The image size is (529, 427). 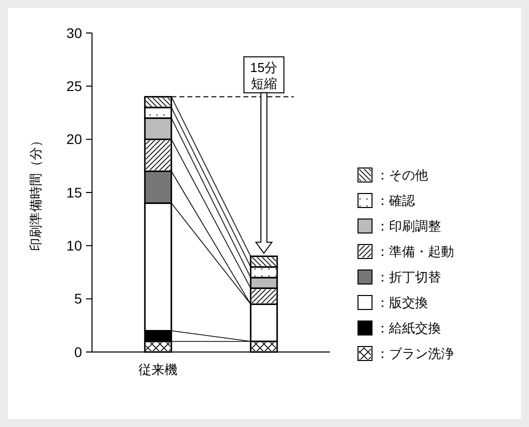 What do you see at coordinates (158, 369) in the screenshot?
I see `x-tick-label: 従来機` at bounding box center [158, 369].